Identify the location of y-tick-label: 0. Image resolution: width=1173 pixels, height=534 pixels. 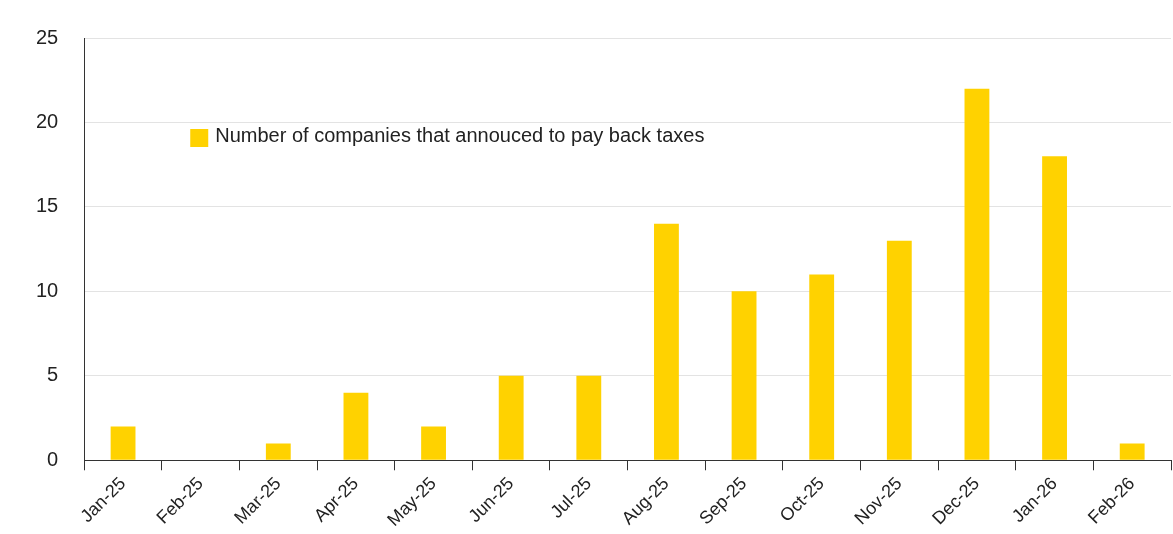
(53, 458).